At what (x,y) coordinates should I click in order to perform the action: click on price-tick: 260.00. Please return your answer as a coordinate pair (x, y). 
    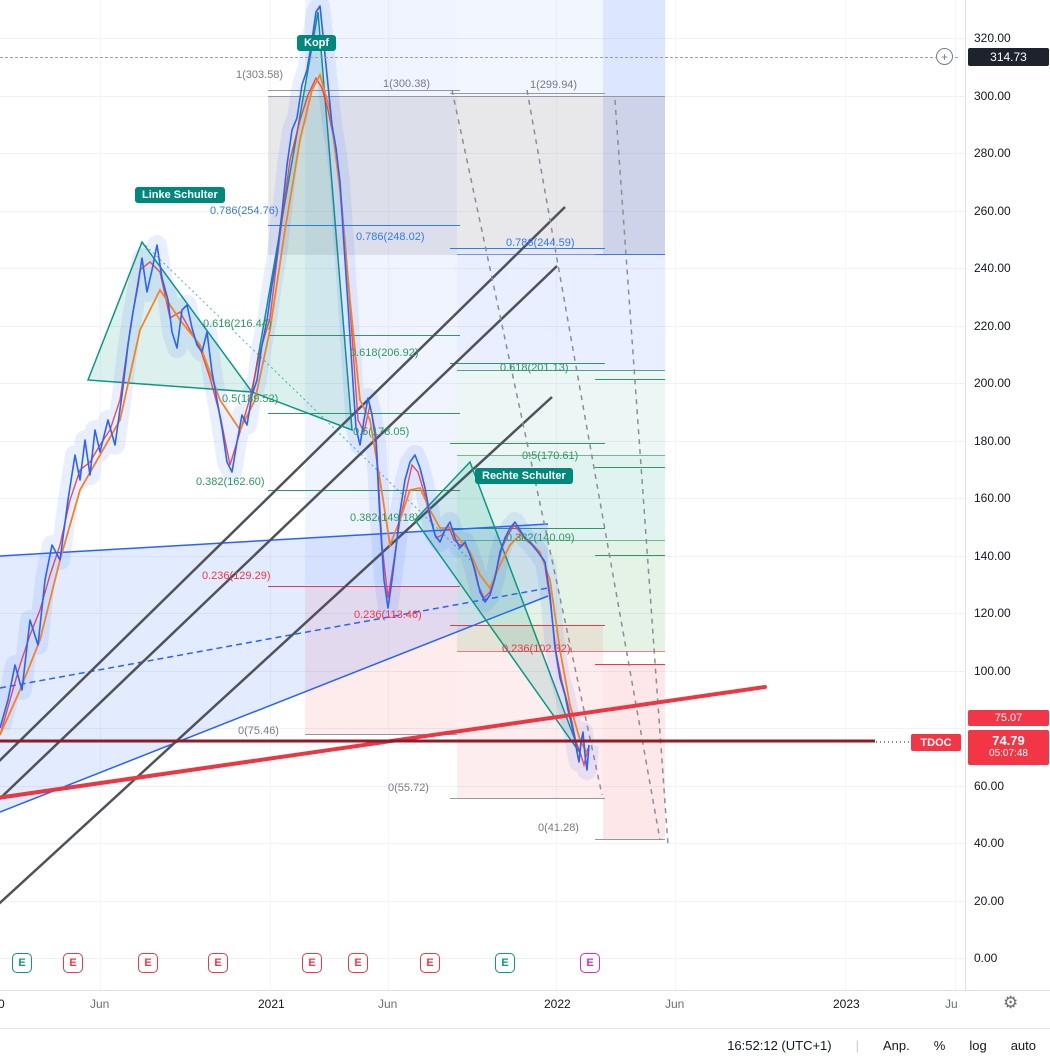
    Looking at the image, I should click on (992, 211).